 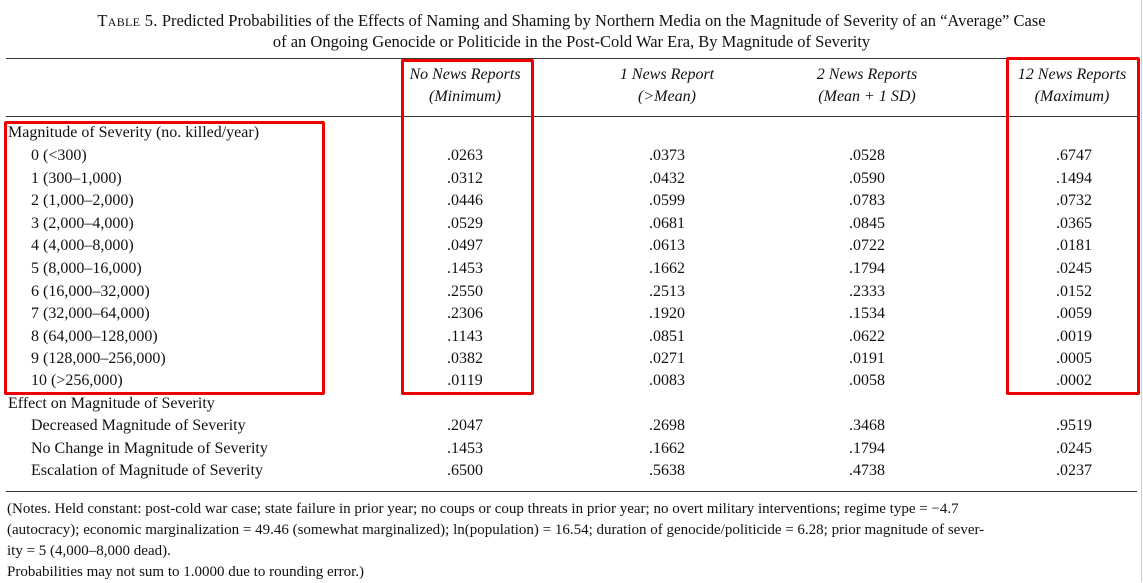 I want to click on cell-value: .5638, so click(x=667, y=470).